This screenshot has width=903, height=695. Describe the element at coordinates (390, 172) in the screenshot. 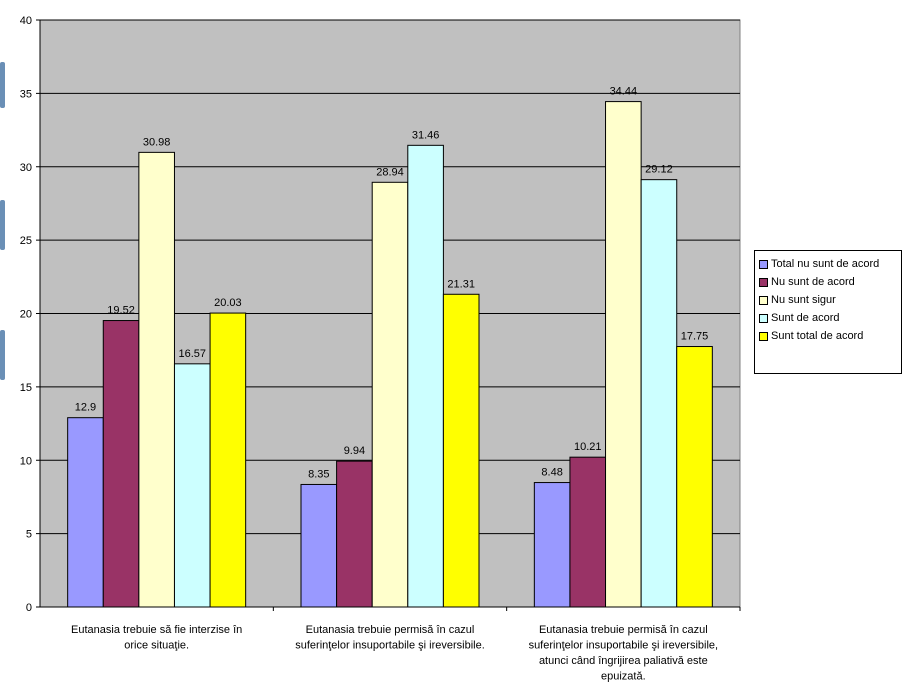

I see `data-label: 28.94` at that location.